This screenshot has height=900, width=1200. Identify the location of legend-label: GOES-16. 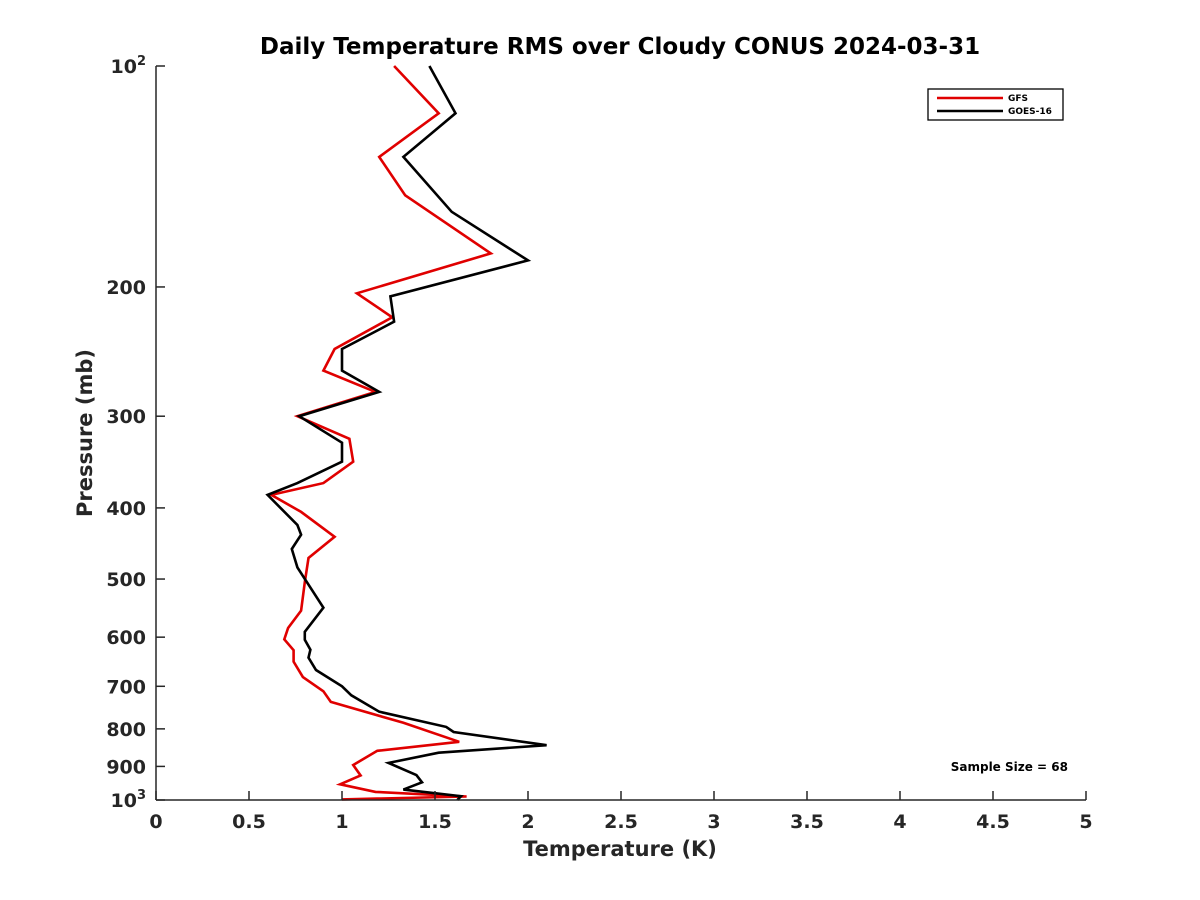
(1030, 112).